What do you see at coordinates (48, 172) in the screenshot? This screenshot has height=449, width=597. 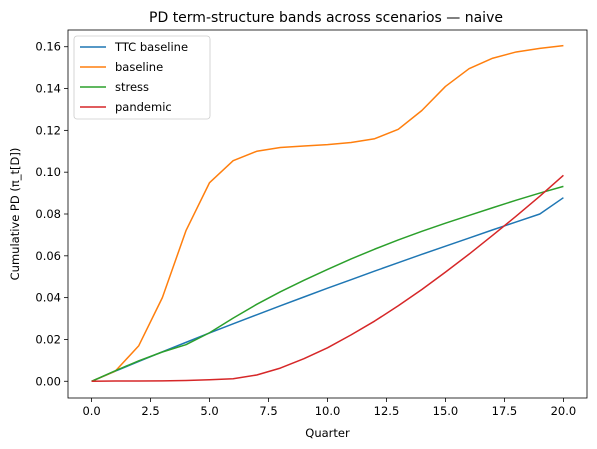 I see `y-tick-label: 0.10` at bounding box center [48, 172].